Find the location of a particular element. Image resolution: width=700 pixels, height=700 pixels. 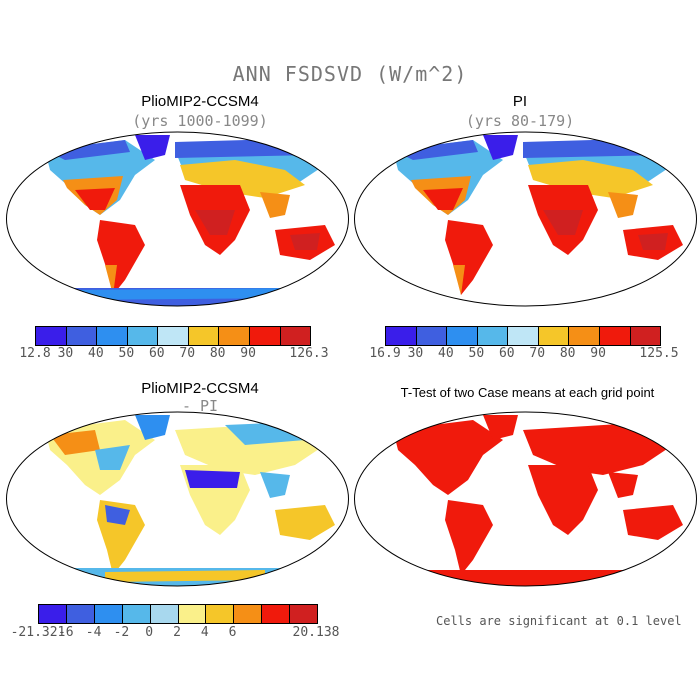

colorbar-tick-label: 126.3 is located at coordinates (309, 353).